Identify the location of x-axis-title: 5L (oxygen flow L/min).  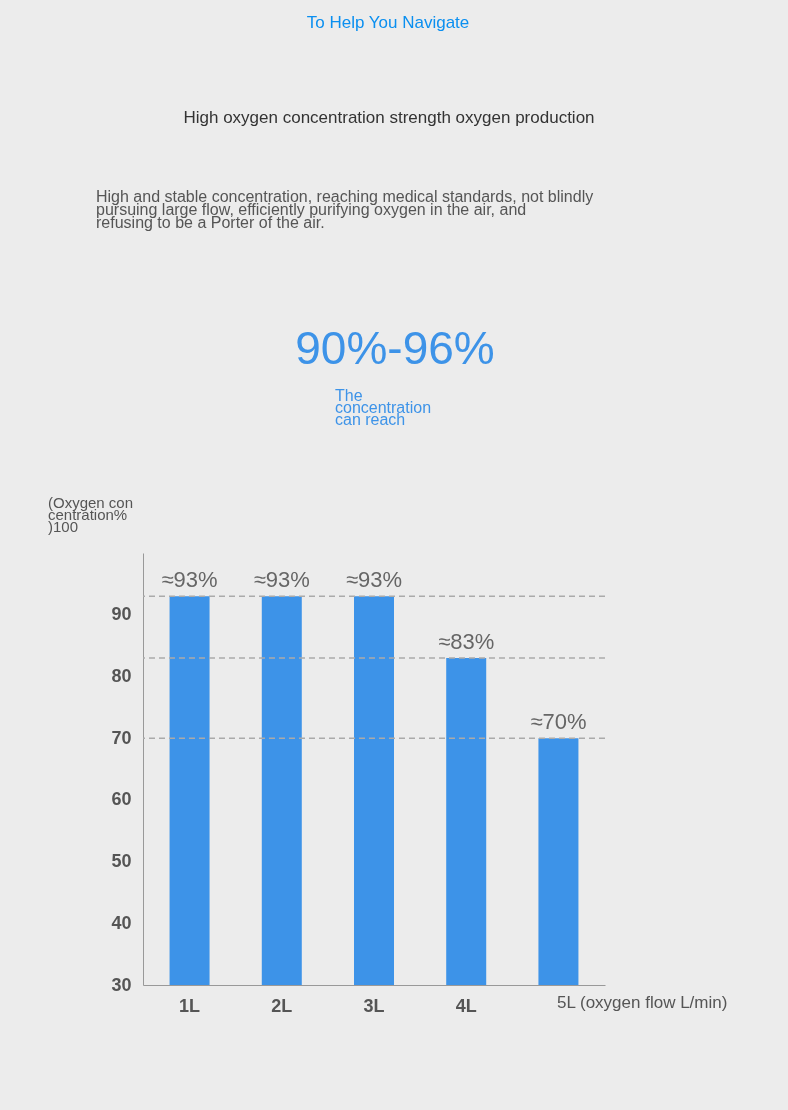
(642, 1002).